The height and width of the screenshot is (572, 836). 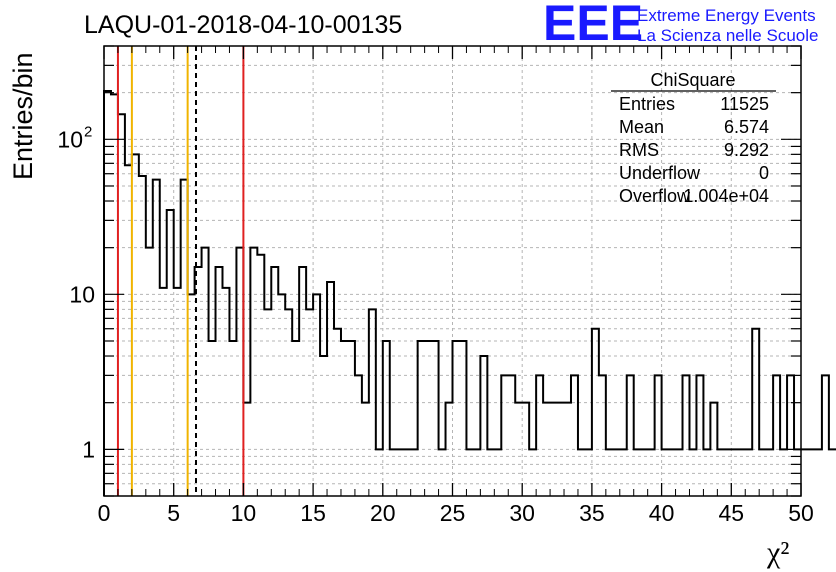 What do you see at coordinates (593, 25) in the screenshot?
I see `logo-letters: EEE` at bounding box center [593, 25].